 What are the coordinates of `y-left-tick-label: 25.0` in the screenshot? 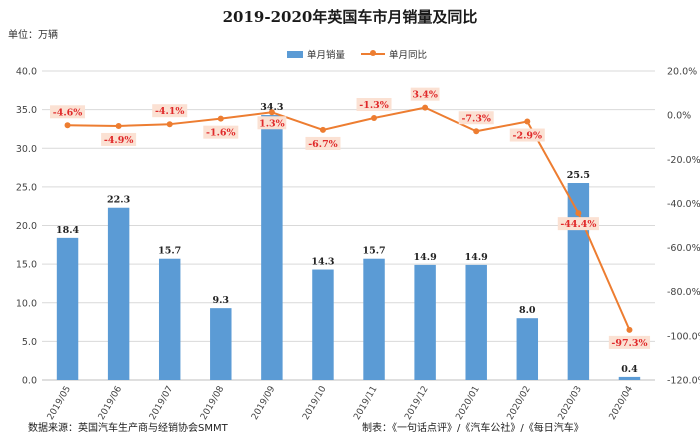 It's located at (26, 187).